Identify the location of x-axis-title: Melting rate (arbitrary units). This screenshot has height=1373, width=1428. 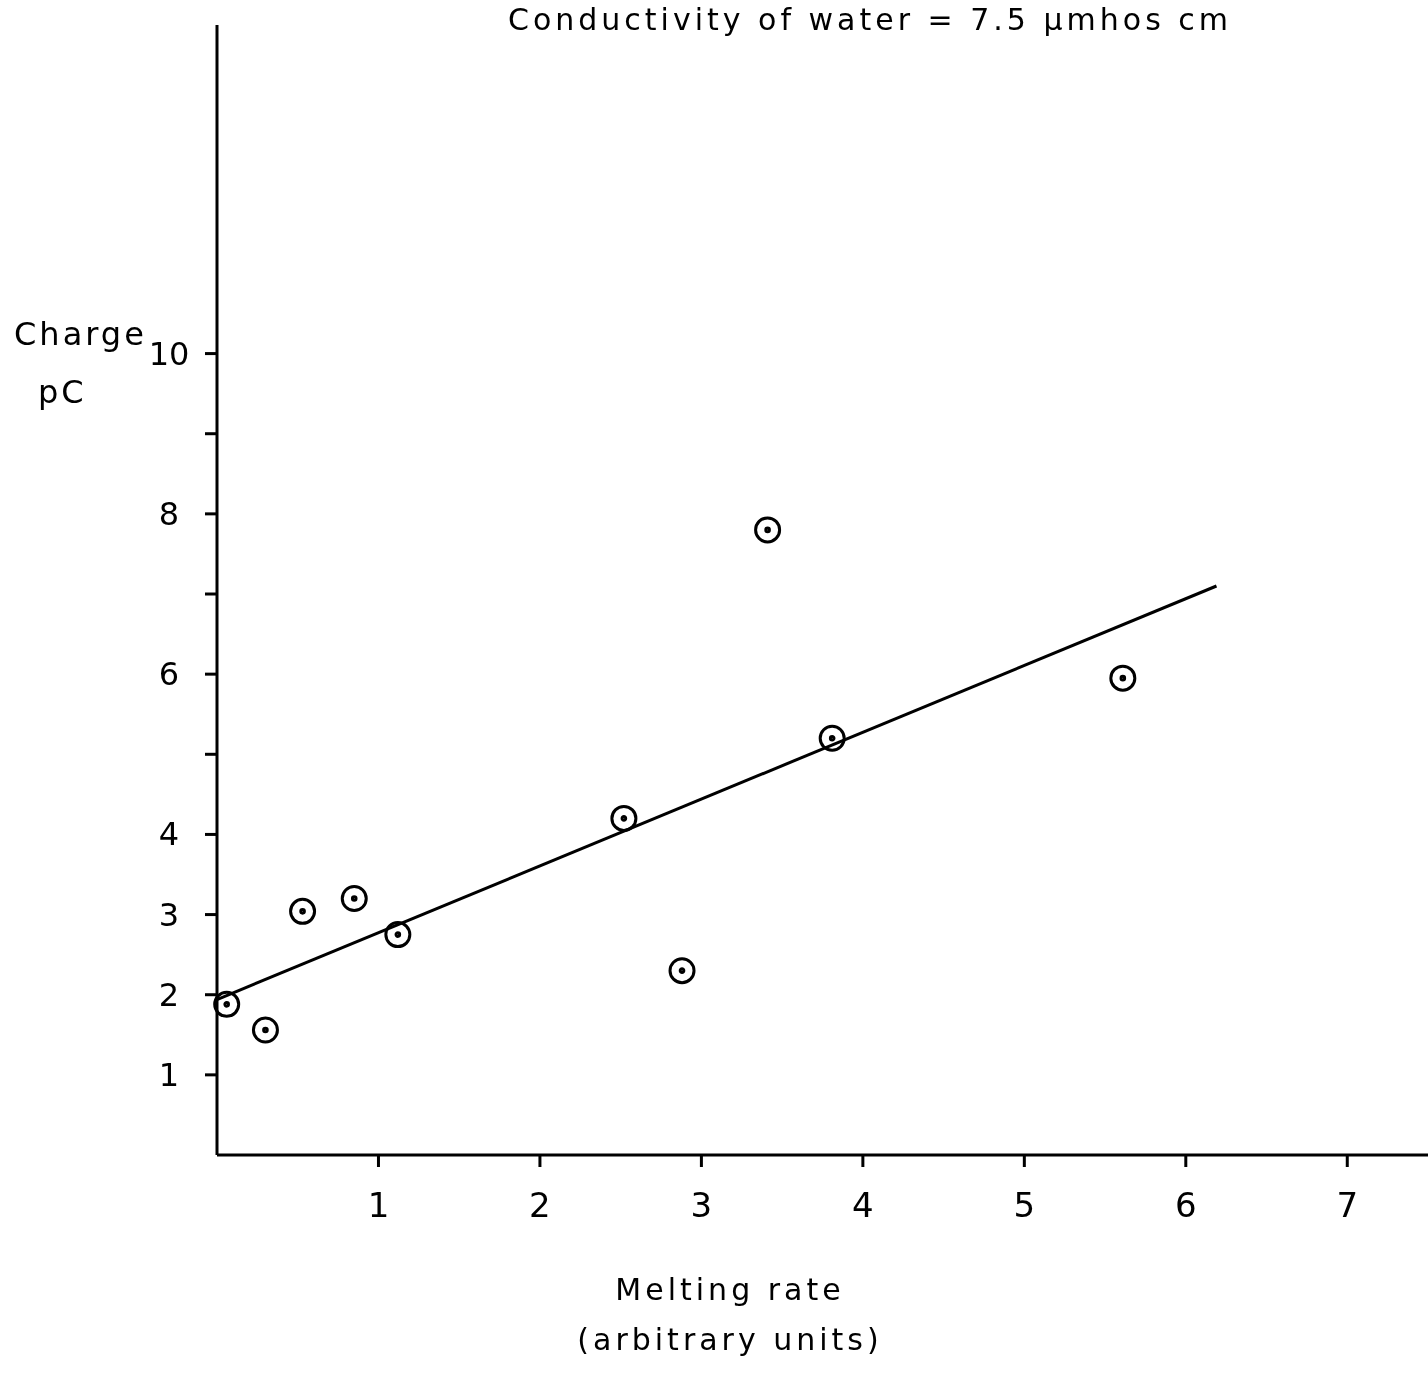
(730, 1314).